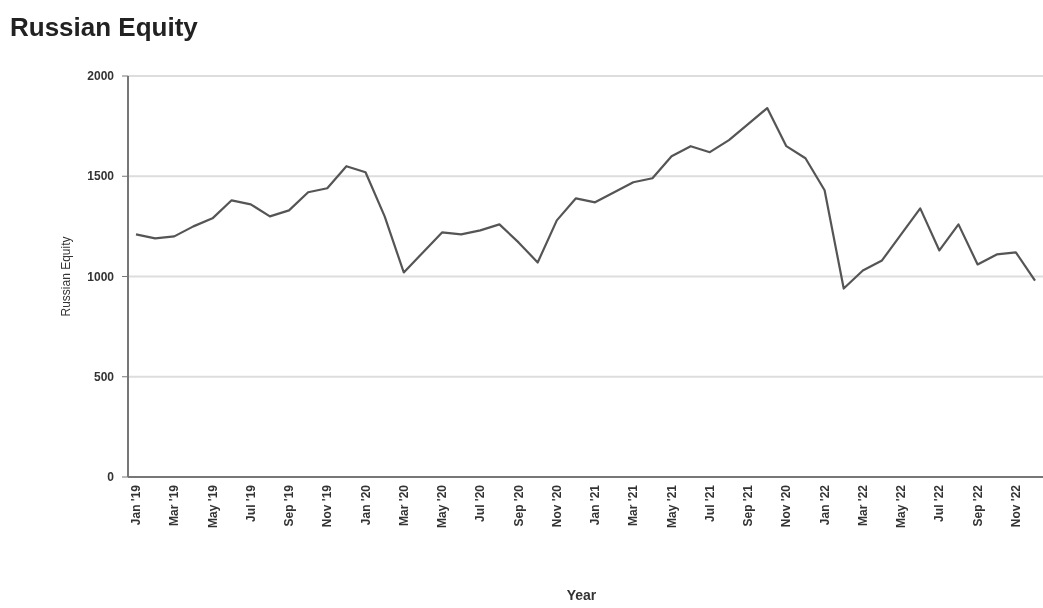 This screenshot has height=608, width=1043. I want to click on y-axis-title: Russian Equity, so click(66, 276).